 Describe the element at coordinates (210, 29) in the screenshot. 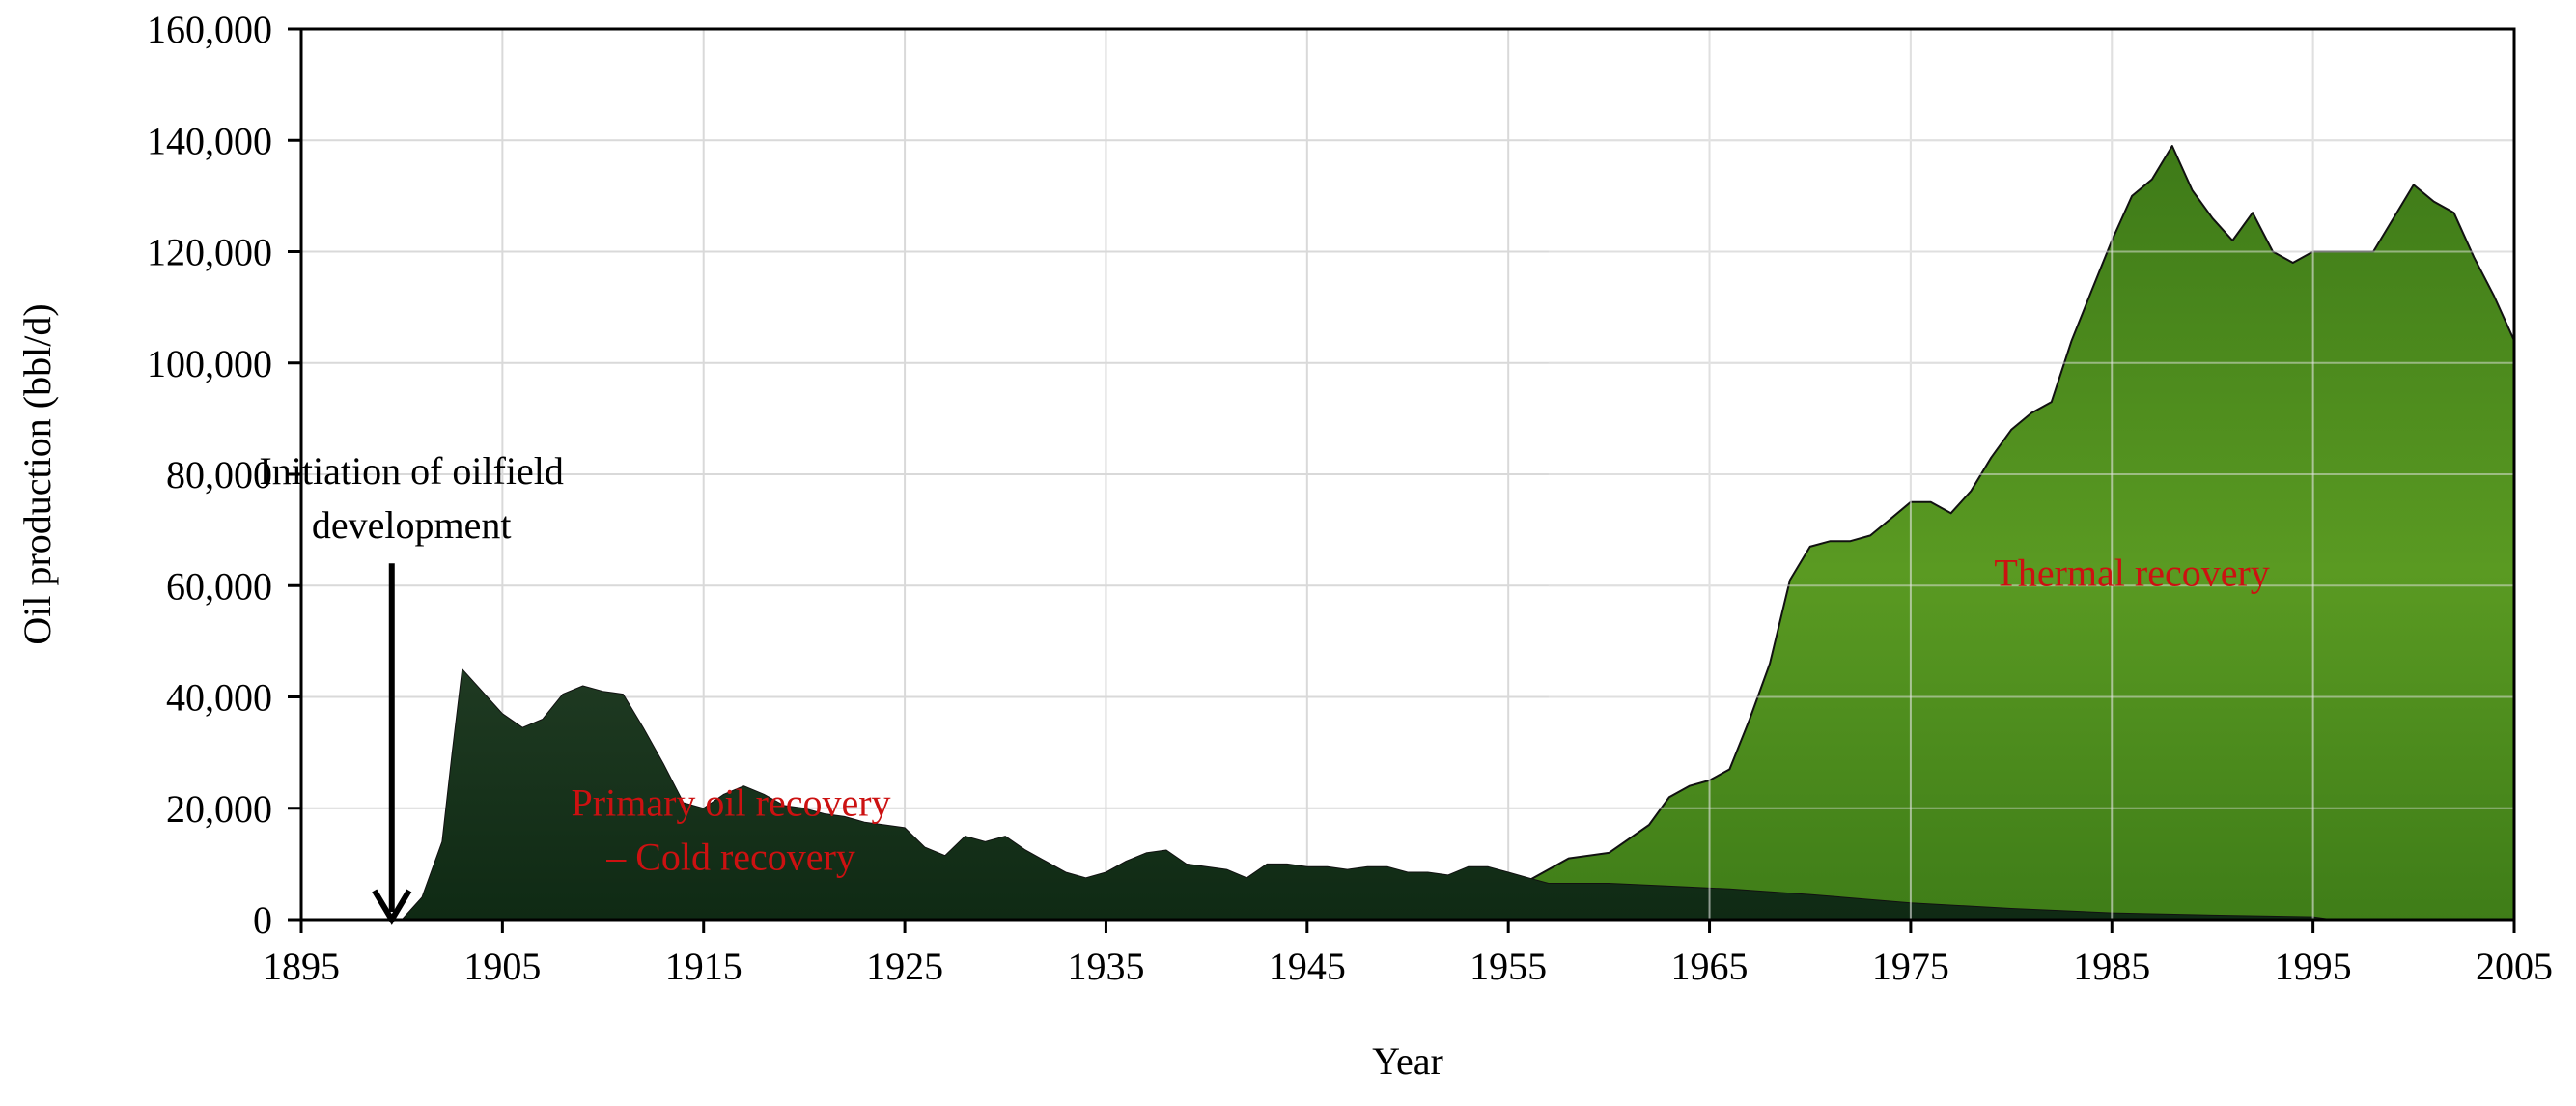

I see `y-tick-label: 160,000` at that location.